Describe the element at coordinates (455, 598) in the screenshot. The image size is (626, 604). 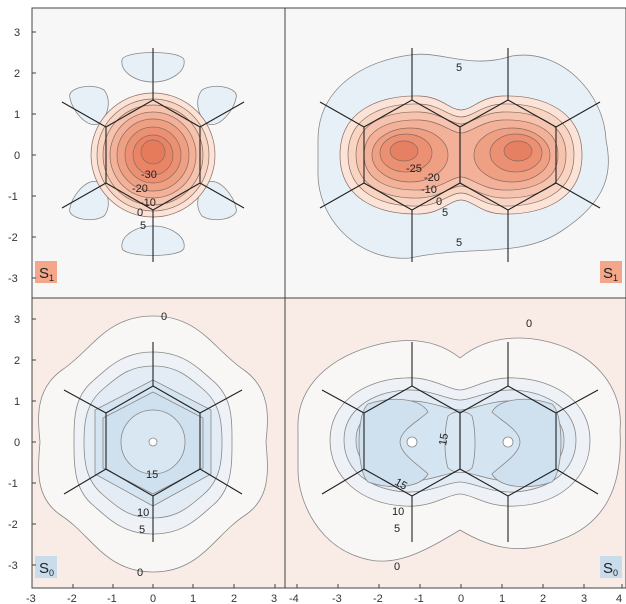
I see `x-axis-right: -4 -3 -2 -1 0 1 2 3 4` at that location.